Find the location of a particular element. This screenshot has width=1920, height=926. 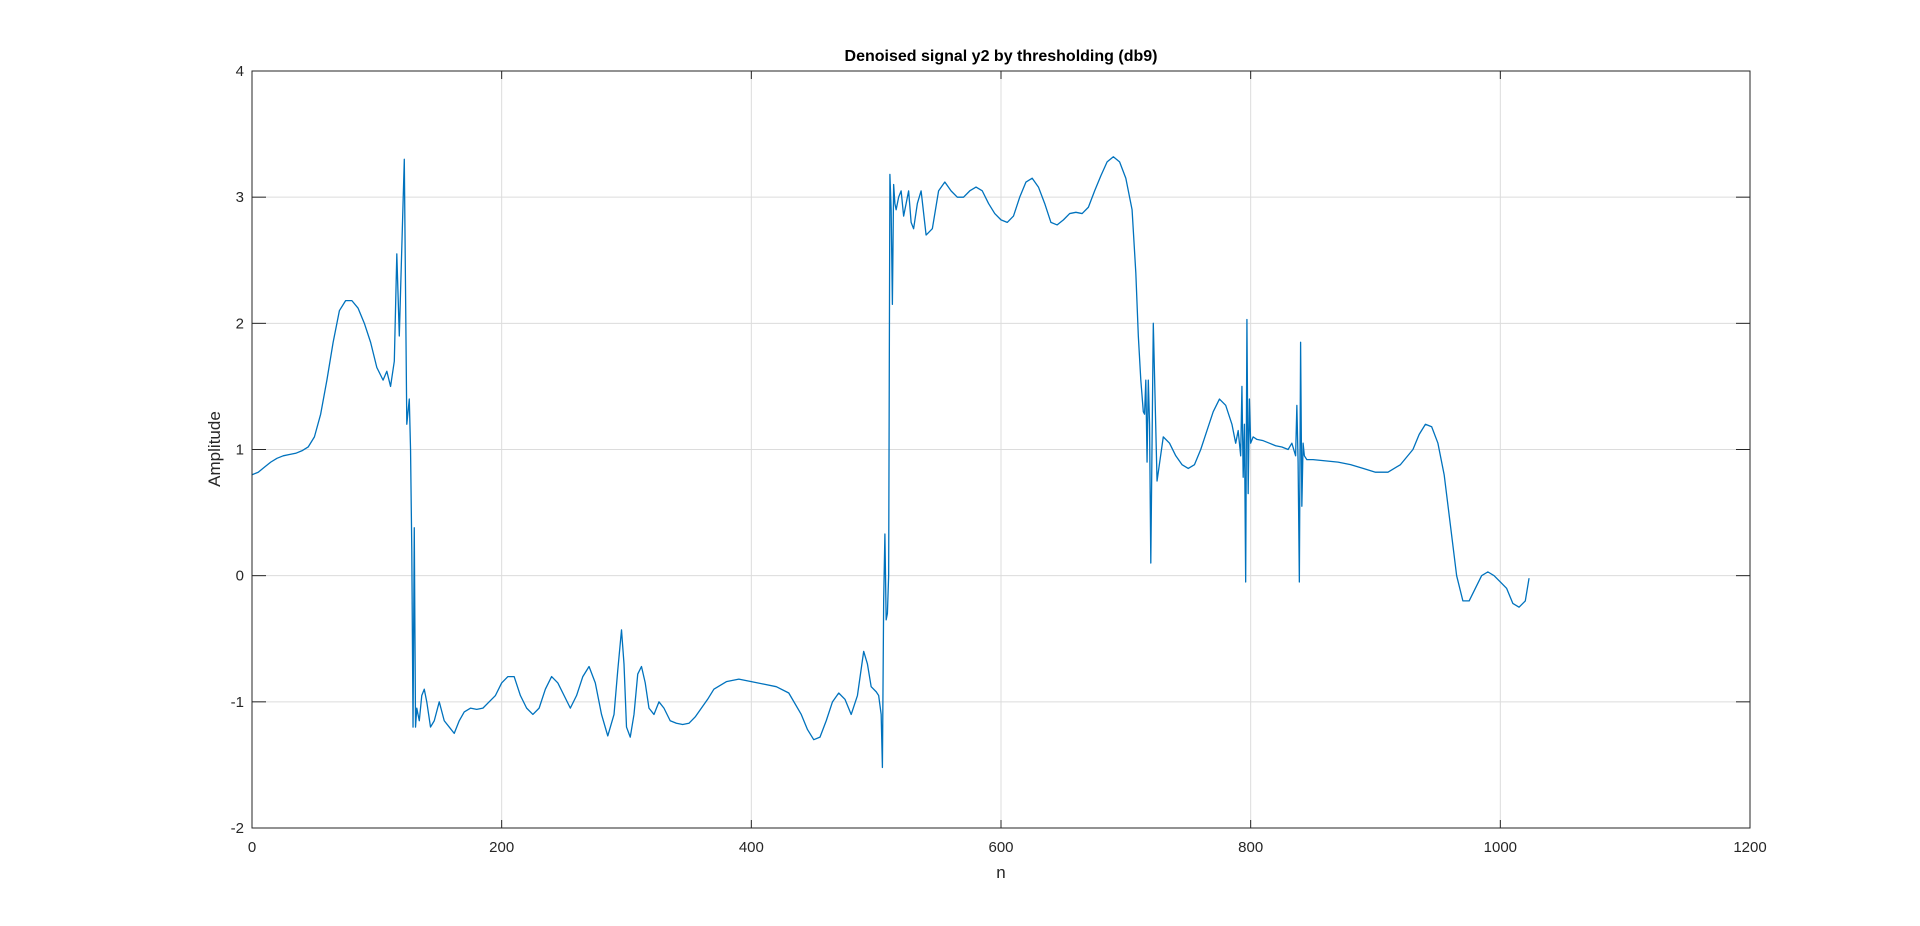

x-tick-label: 200 is located at coordinates (501, 847).